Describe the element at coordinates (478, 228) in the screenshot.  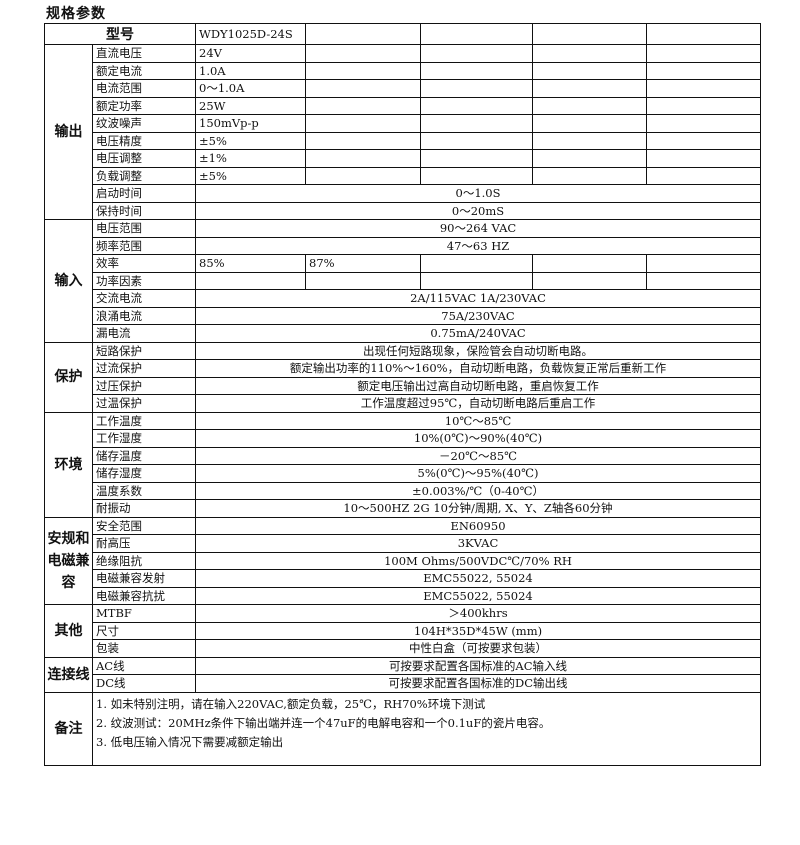
I see `spec-value: 90～264 VAC` at that location.